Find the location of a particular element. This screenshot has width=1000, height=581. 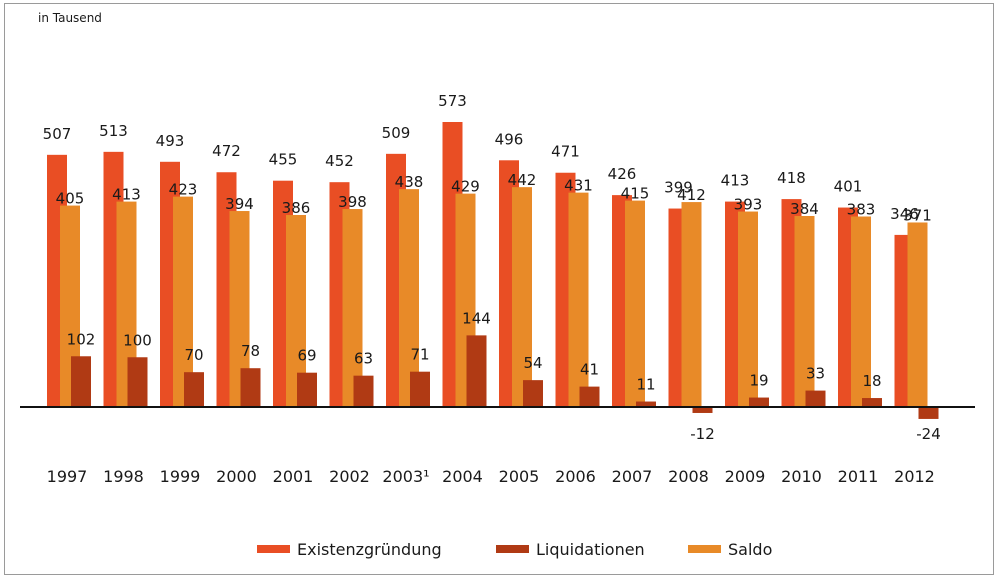

x-tick-label: 2000 is located at coordinates (236, 476).